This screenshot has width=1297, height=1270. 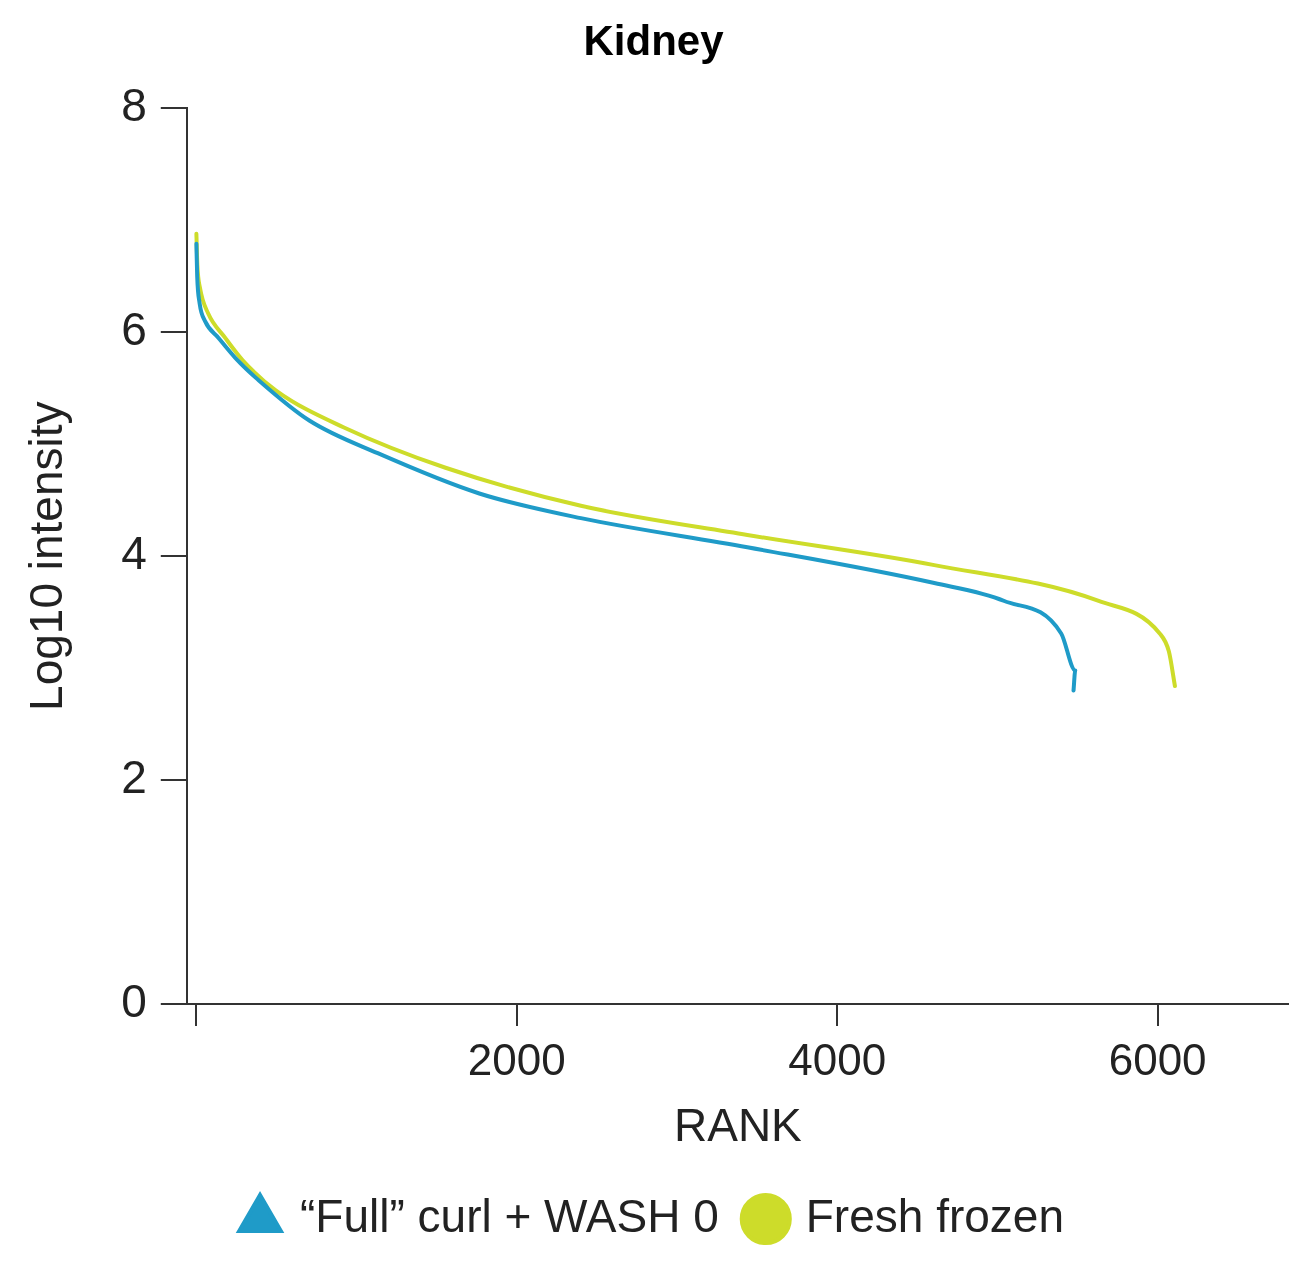 What do you see at coordinates (134, 1000) in the screenshot?
I see `y-tick-label: 0` at bounding box center [134, 1000].